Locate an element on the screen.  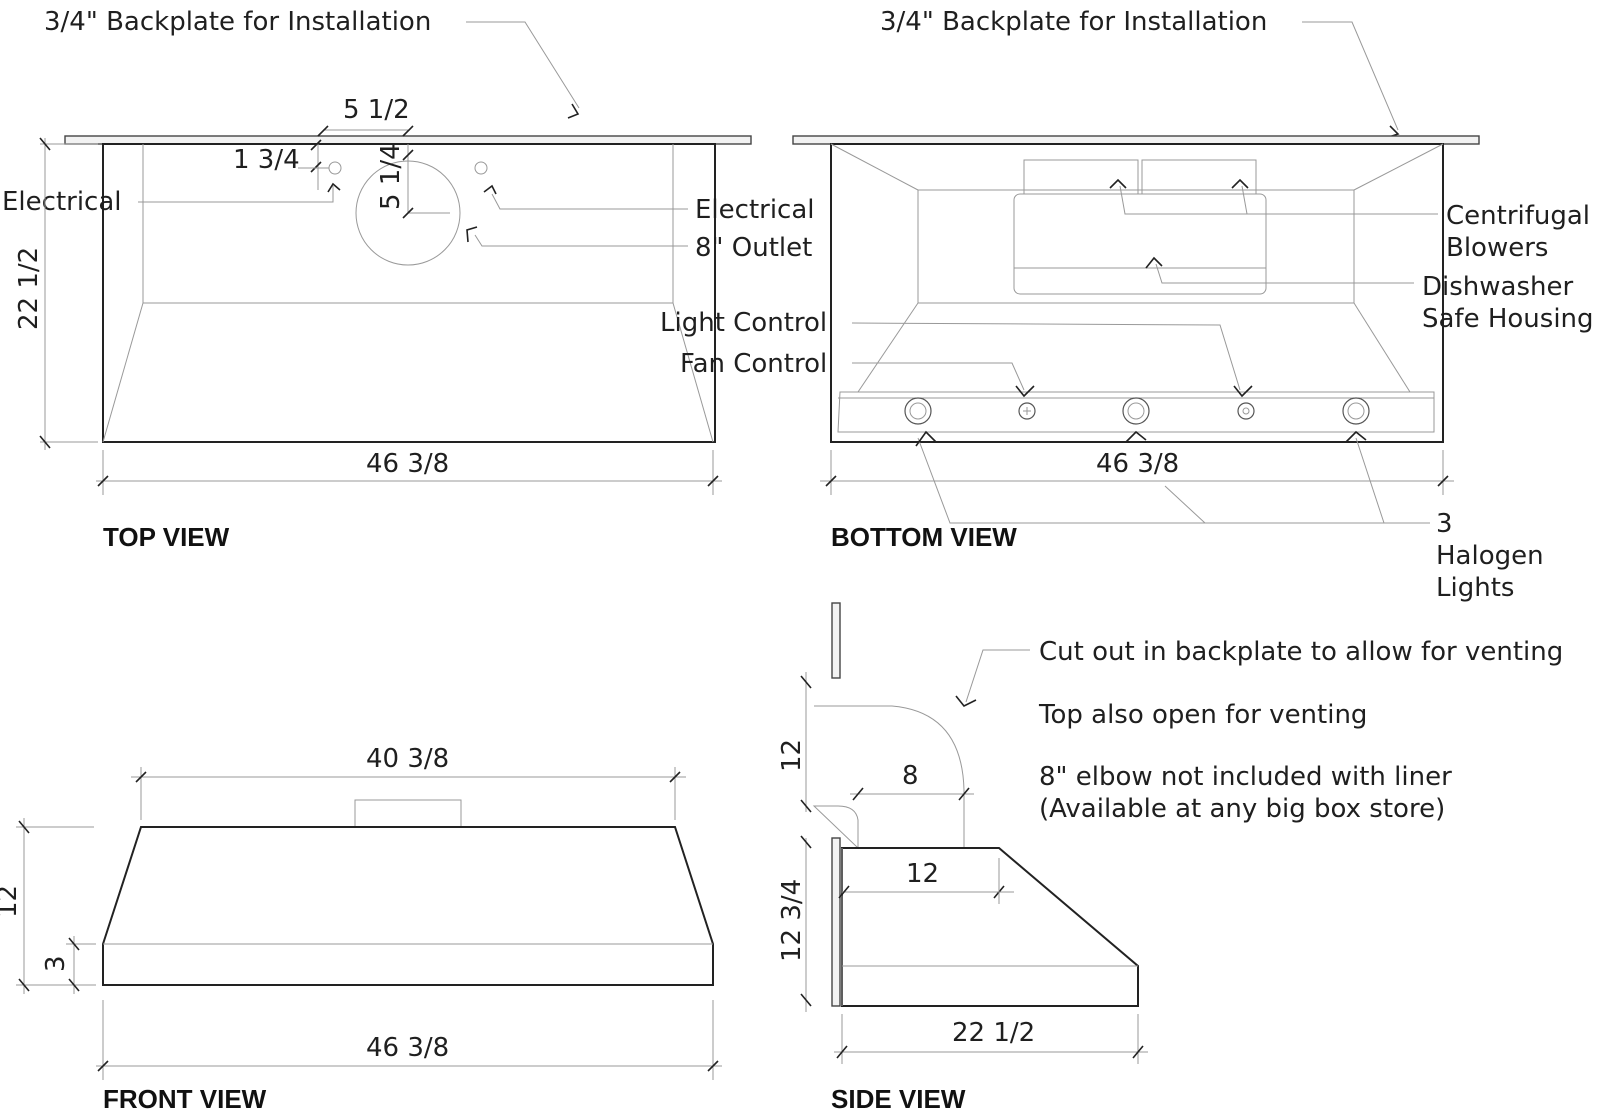
side-note-3-line1: 8" elbow not included with liner is located at coordinates (1245, 777).